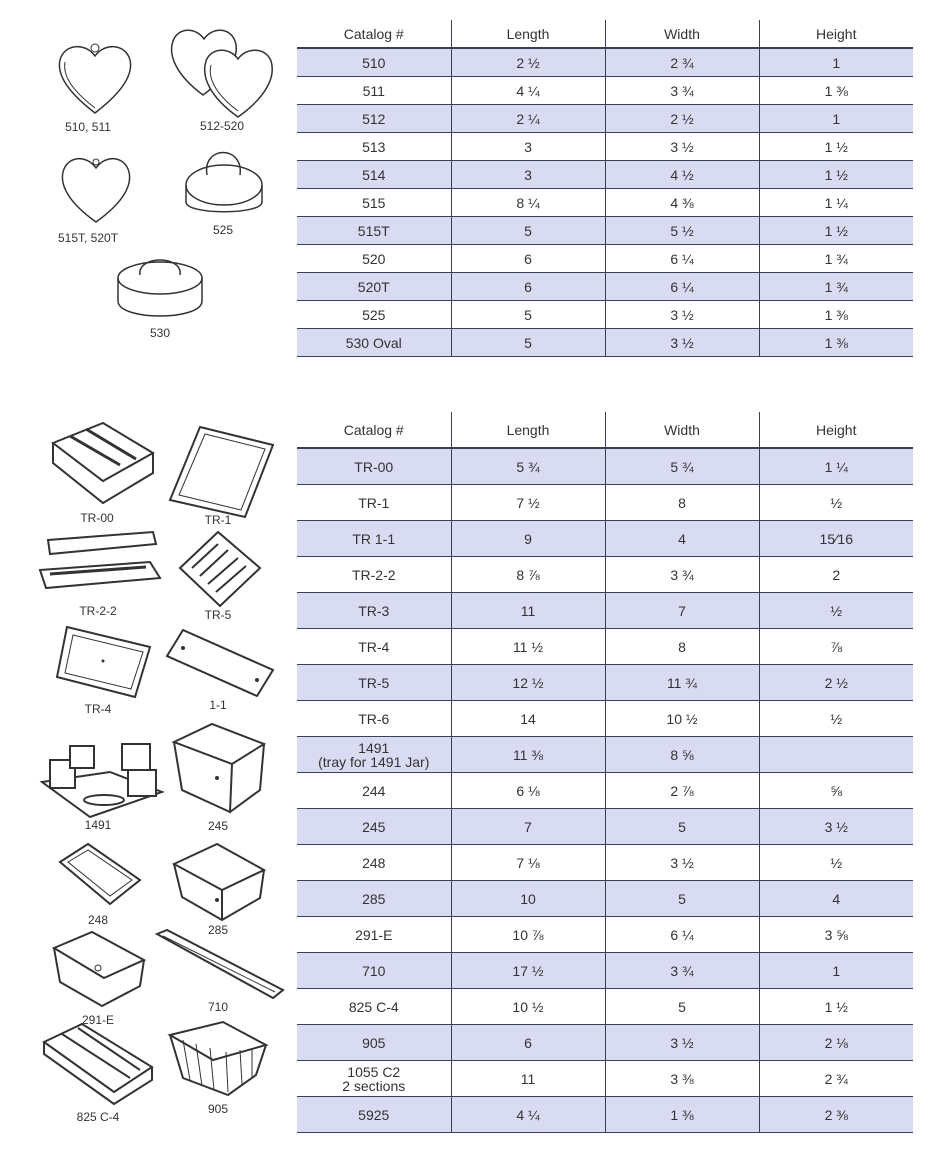  Describe the element at coordinates (374, 646) in the screenshot. I see `catalog-number-cell: TR-4` at that location.